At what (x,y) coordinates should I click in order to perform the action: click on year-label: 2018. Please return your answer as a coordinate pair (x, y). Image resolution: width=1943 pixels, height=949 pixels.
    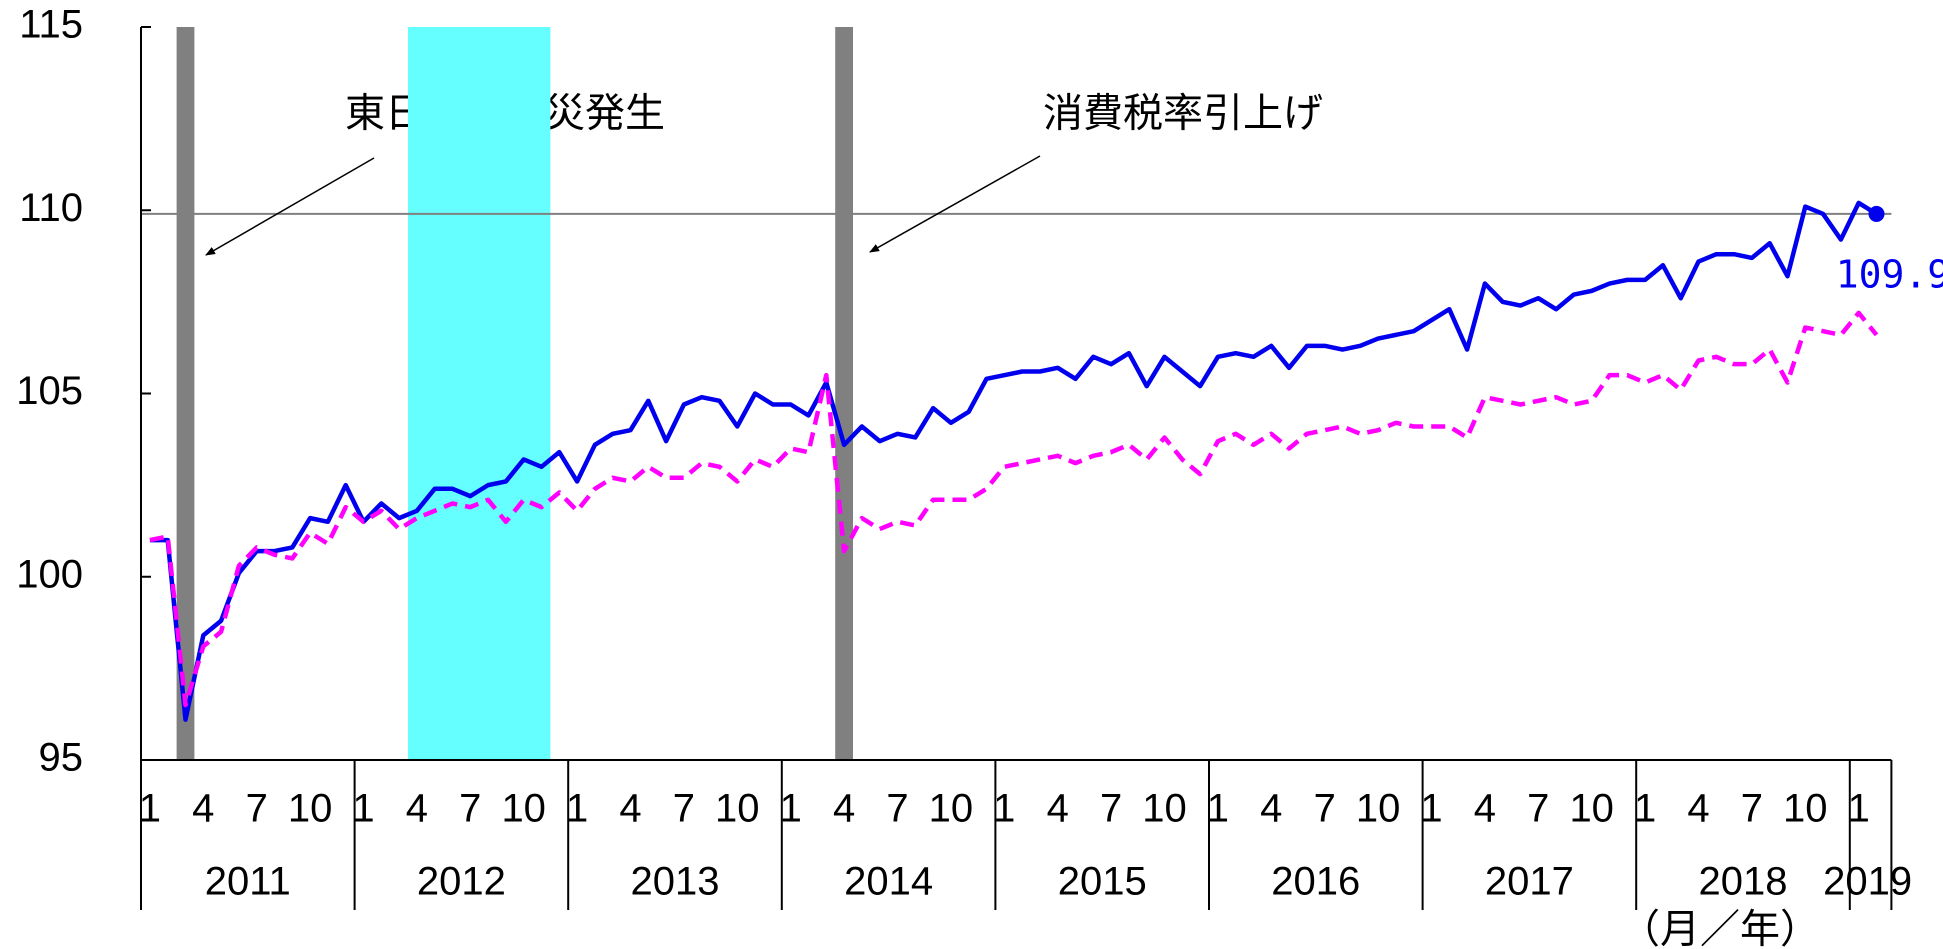
    Looking at the image, I should click on (1743, 882).